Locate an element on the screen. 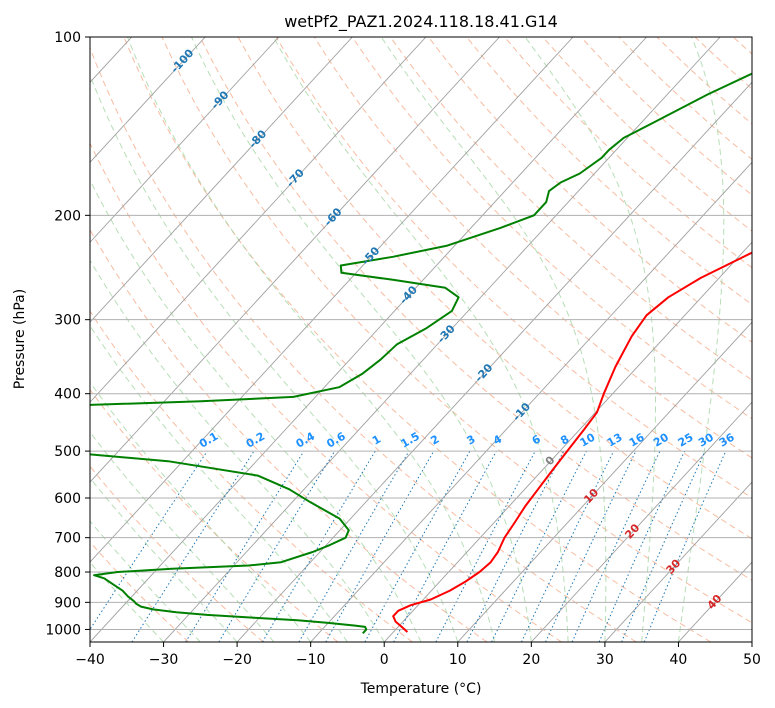 The height and width of the screenshot is (708, 775). y-tick-label: 200 is located at coordinates (67, 216).